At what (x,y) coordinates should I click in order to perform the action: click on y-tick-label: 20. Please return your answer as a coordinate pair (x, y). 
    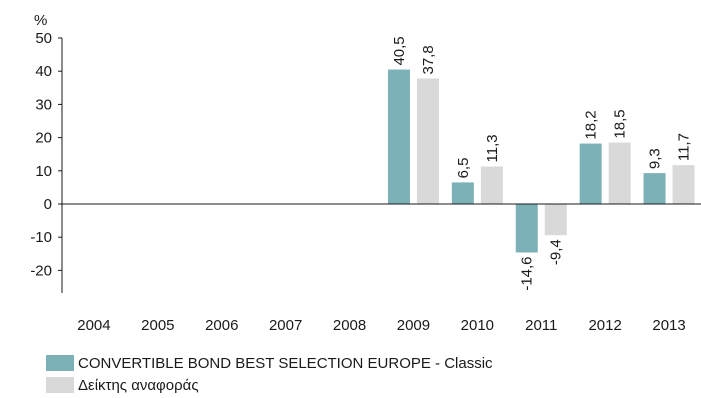
    Looking at the image, I should click on (43, 138).